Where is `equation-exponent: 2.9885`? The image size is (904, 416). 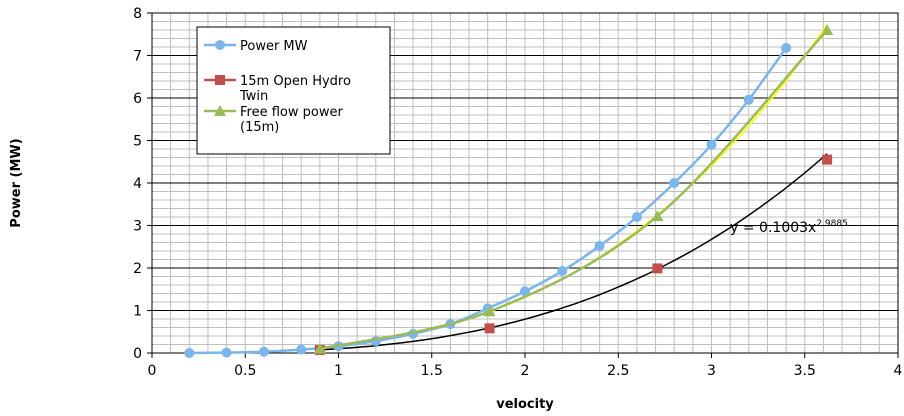
equation-exponent: 2.9885 is located at coordinates (832, 224).